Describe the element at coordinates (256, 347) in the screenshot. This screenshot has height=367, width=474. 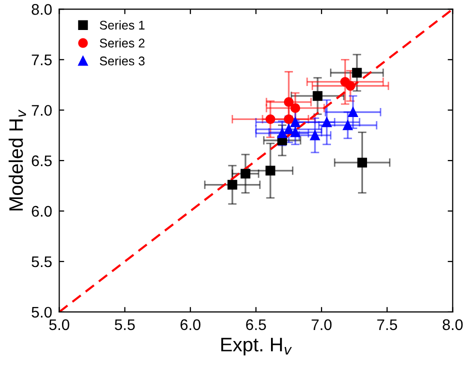
I see `x-axis-title: Expt. H$_{v}$` at that location.